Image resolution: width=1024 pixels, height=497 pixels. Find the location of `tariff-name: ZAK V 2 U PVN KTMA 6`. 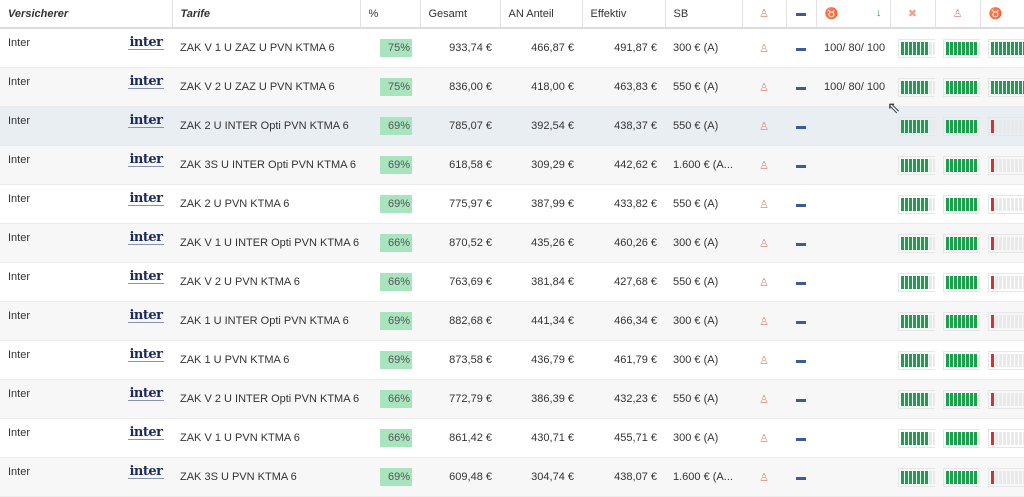

tariff-name: ZAK V 2 U PVN KTMA 6 is located at coordinates (266, 282).